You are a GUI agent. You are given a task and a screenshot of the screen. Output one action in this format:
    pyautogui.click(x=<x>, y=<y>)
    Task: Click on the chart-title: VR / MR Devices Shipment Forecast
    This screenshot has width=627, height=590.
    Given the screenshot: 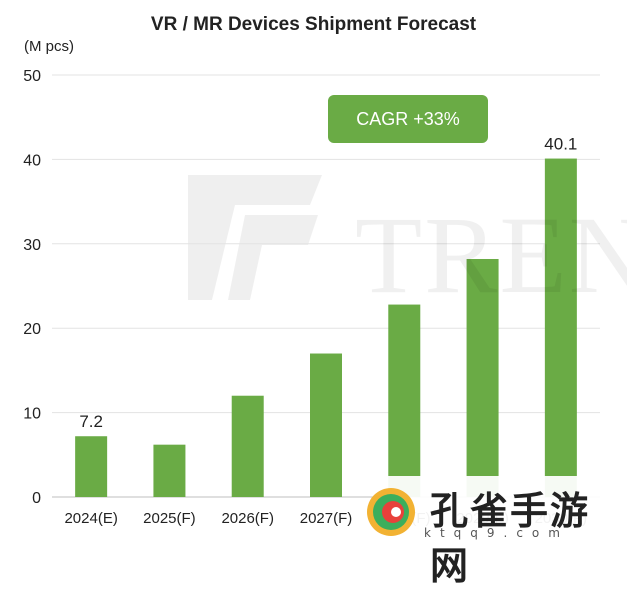 What is the action you would take?
    pyautogui.click(x=313, y=24)
    